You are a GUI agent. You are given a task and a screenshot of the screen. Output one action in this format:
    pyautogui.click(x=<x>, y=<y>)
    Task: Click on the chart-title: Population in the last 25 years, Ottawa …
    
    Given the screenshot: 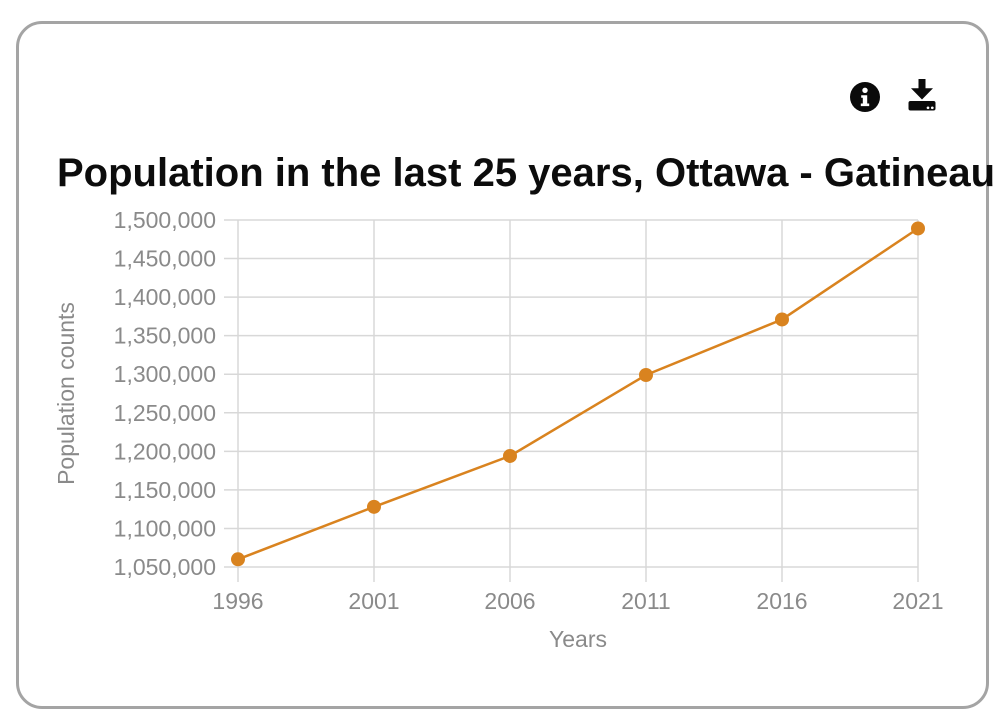 What is the action you would take?
    pyautogui.click(x=526, y=173)
    